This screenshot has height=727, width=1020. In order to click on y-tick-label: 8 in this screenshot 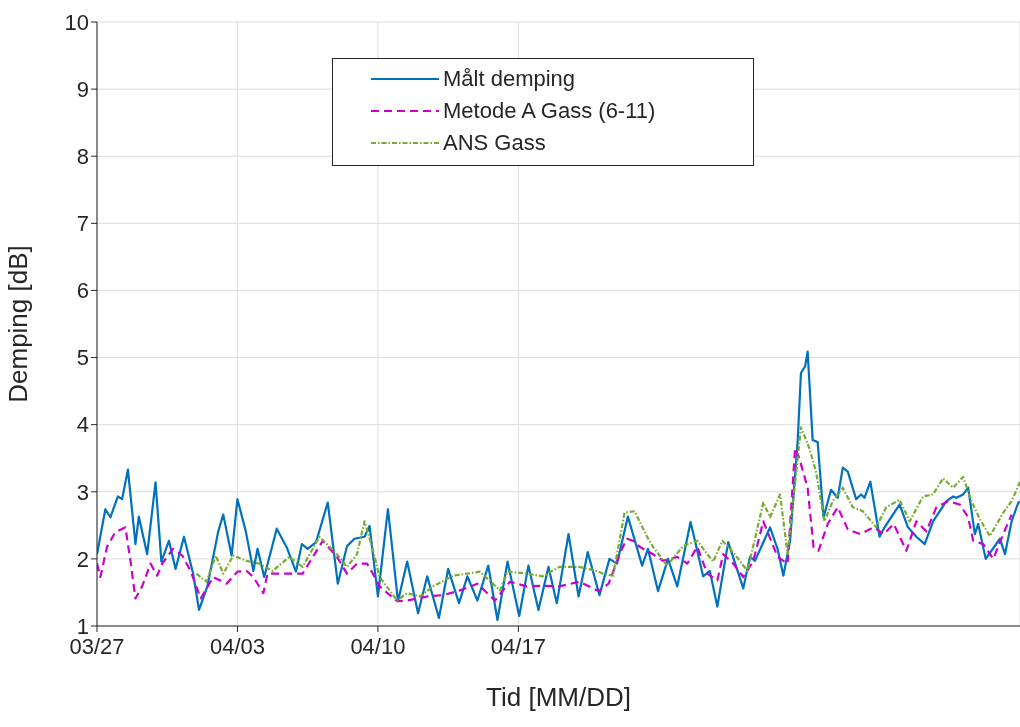, I will do `click(82, 157)`.